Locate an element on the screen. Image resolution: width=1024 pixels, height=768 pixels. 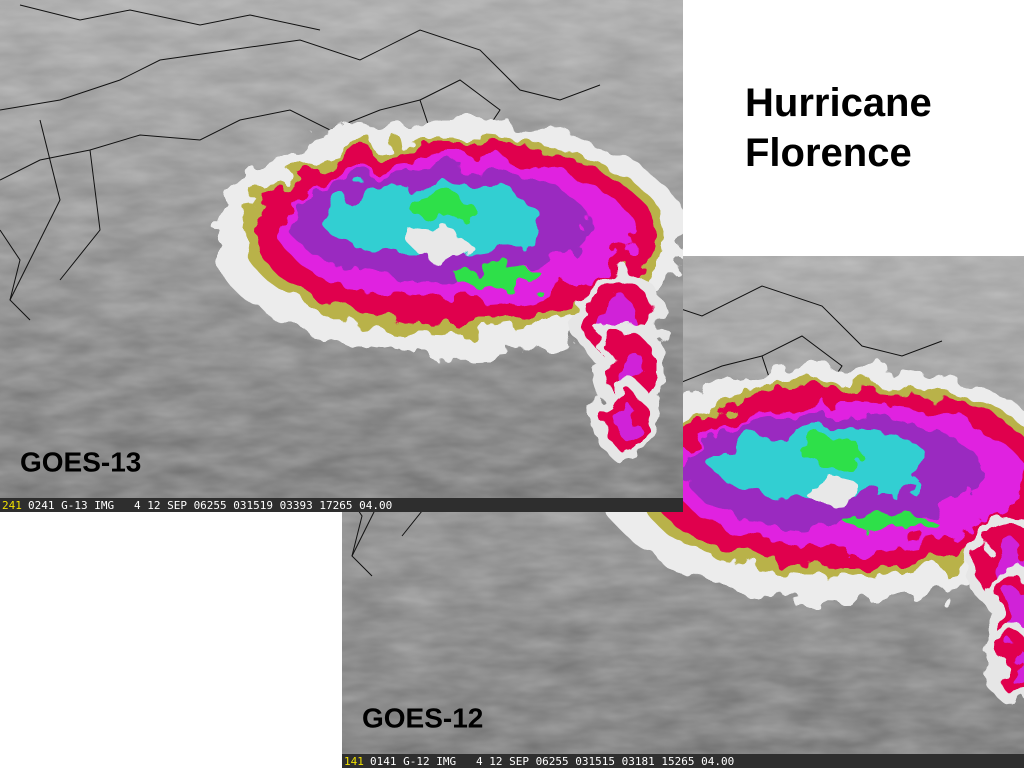
satellite-label: GOES-13 is located at coordinates (80, 461).